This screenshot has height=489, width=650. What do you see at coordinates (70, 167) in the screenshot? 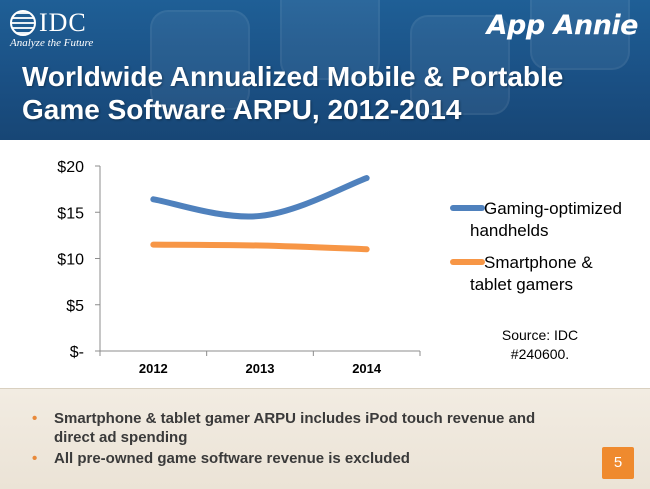
I see `y-tick-label: $20` at bounding box center [70, 167].